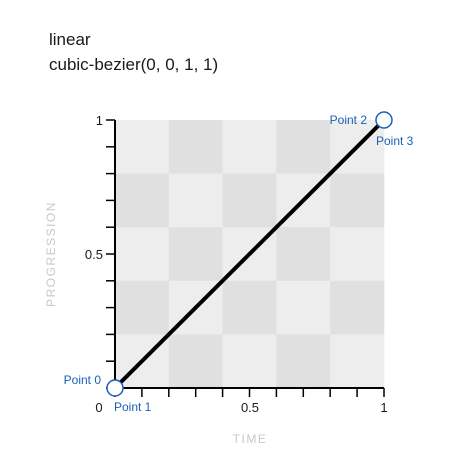 The height and width of the screenshot is (475, 459). Describe the element at coordinates (134, 64) in the screenshot. I see `easing-function: cubic-bezier(0, 0, 1, 1)` at that location.